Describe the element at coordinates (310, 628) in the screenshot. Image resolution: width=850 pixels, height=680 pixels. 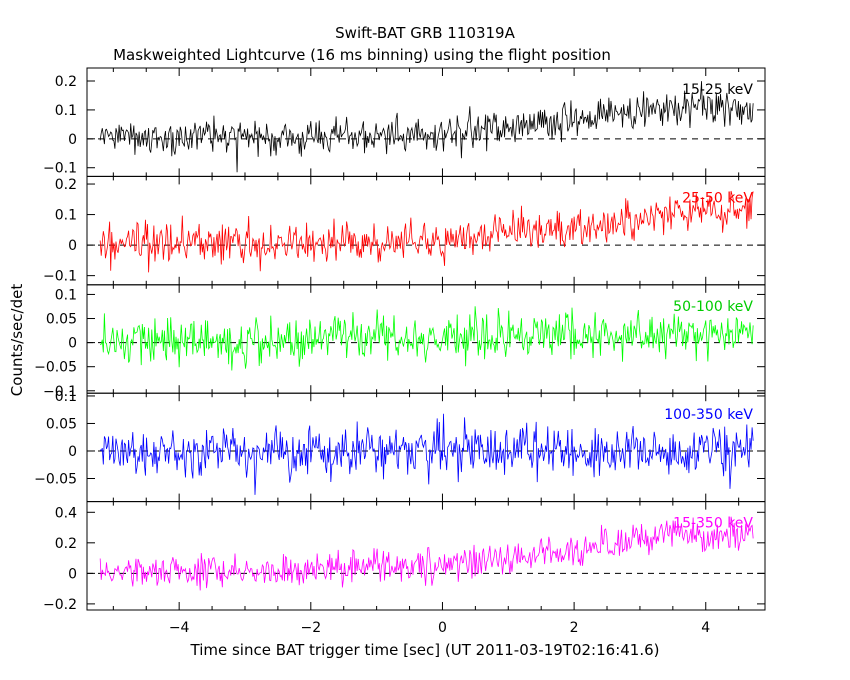
I see `x-tick-label: −2` at that location.